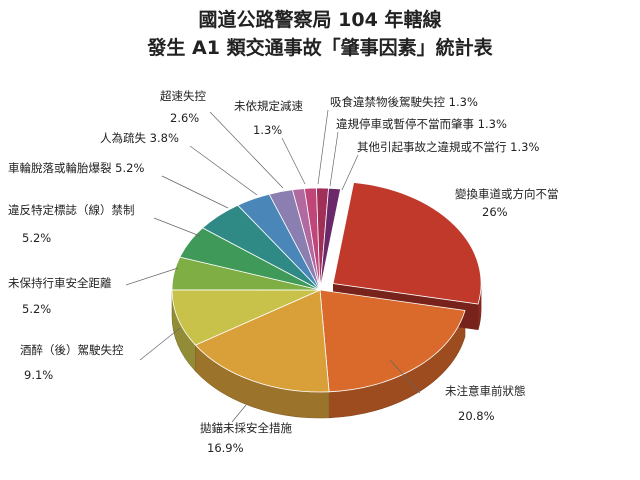 The image size is (640, 480). I want to click on slice-value-label-0: 26%, so click(495, 212).